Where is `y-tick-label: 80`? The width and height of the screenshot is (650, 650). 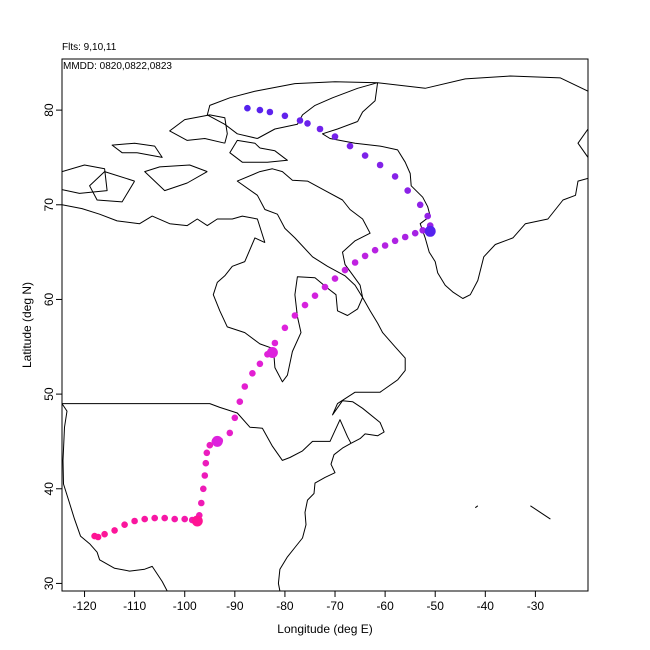 y-tick-label: 80 is located at coordinates (49, 110).